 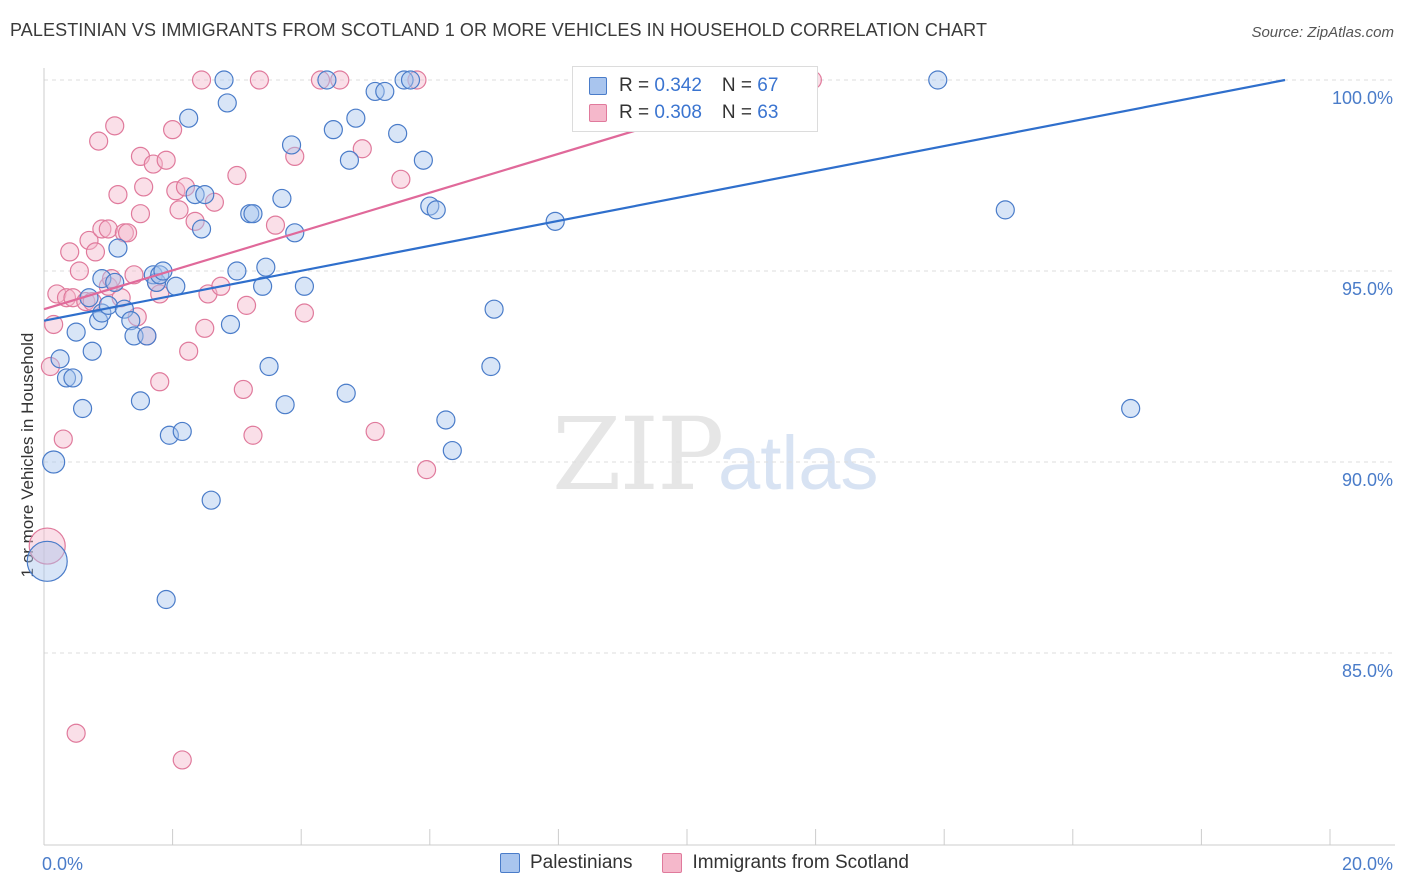 What do you see at coordinates (739, 85) in the screenshot?
I see `legend-n-label: N =` at bounding box center [739, 85].